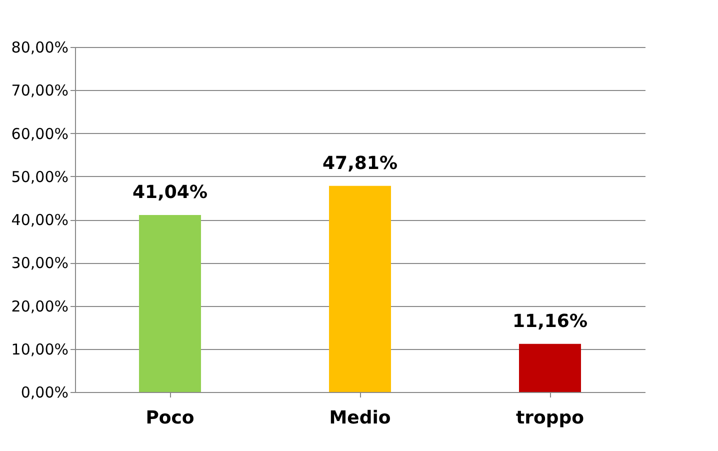 This screenshot has height=451, width=718. Describe the element at coordinates (550, 321) in the screenshot. I see `data-label: 11,16%` at that location.